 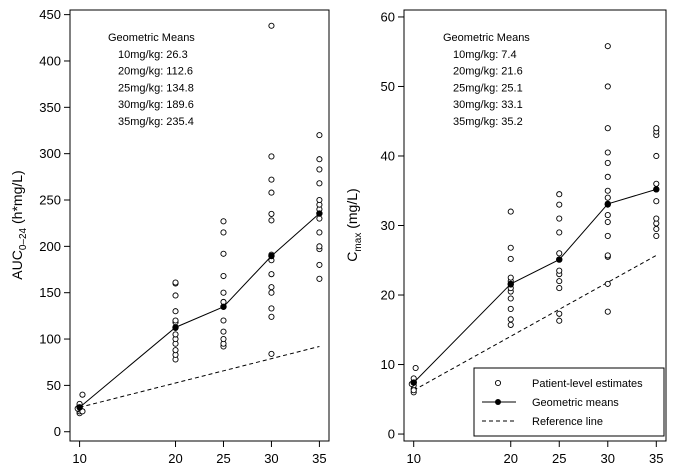 I want to click on x-tick-label: 30, so click(x=608, y=458).